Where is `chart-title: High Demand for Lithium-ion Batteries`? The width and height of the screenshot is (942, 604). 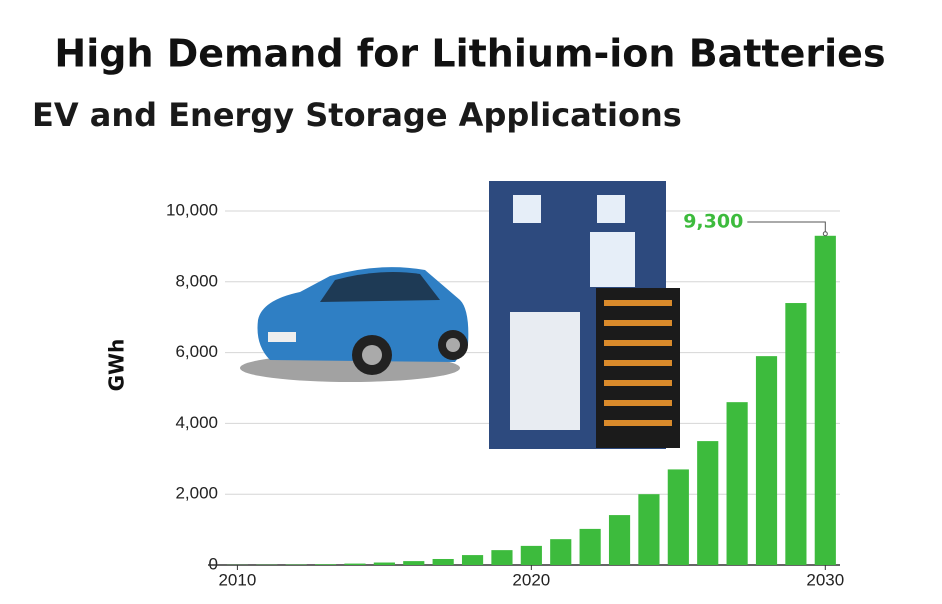 chart-title: High Demand for Lithium-ion Batteries is located at coordinates (469, 54).